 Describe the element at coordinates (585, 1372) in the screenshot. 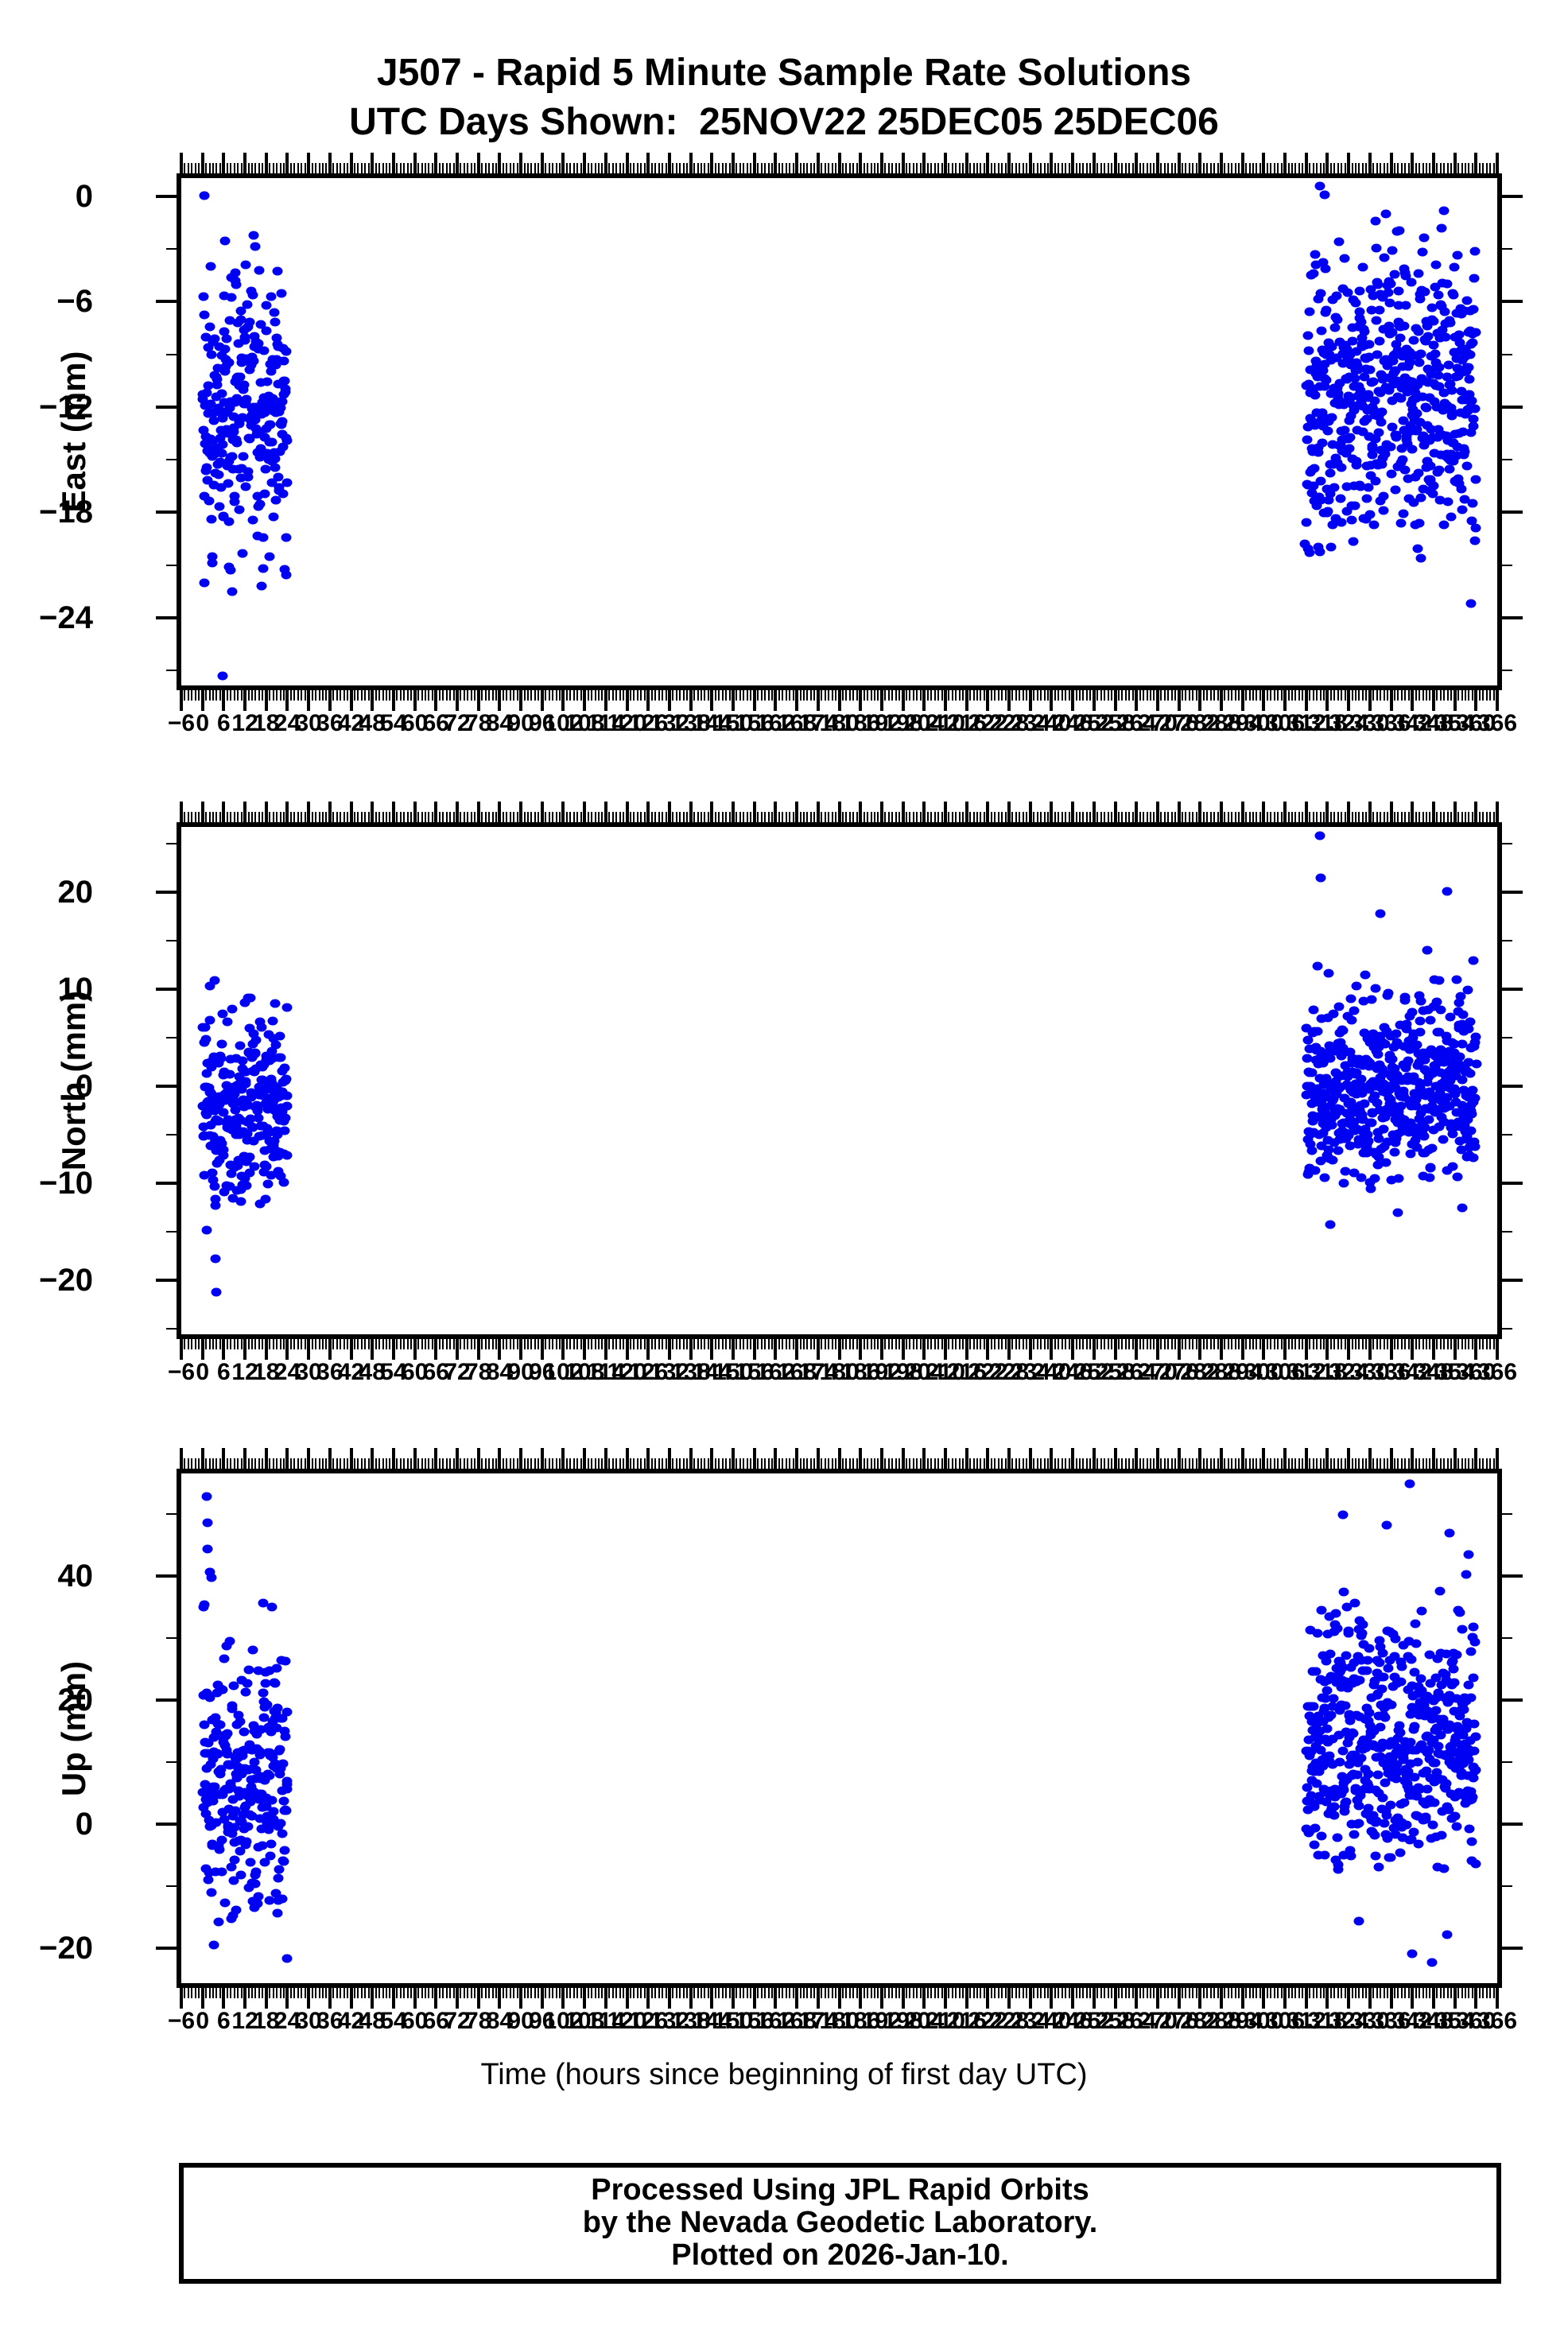

I see `north-xtick-label: 108` at that location.